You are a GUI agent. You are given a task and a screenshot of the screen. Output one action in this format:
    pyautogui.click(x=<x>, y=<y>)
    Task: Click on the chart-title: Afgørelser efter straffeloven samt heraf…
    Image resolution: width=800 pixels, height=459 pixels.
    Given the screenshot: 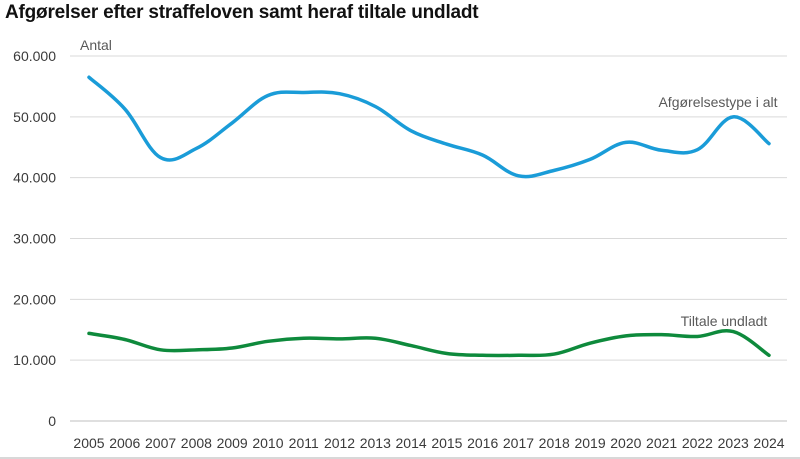 What is the action you would take?
    pyautogui.click(x=242, y=12)
    